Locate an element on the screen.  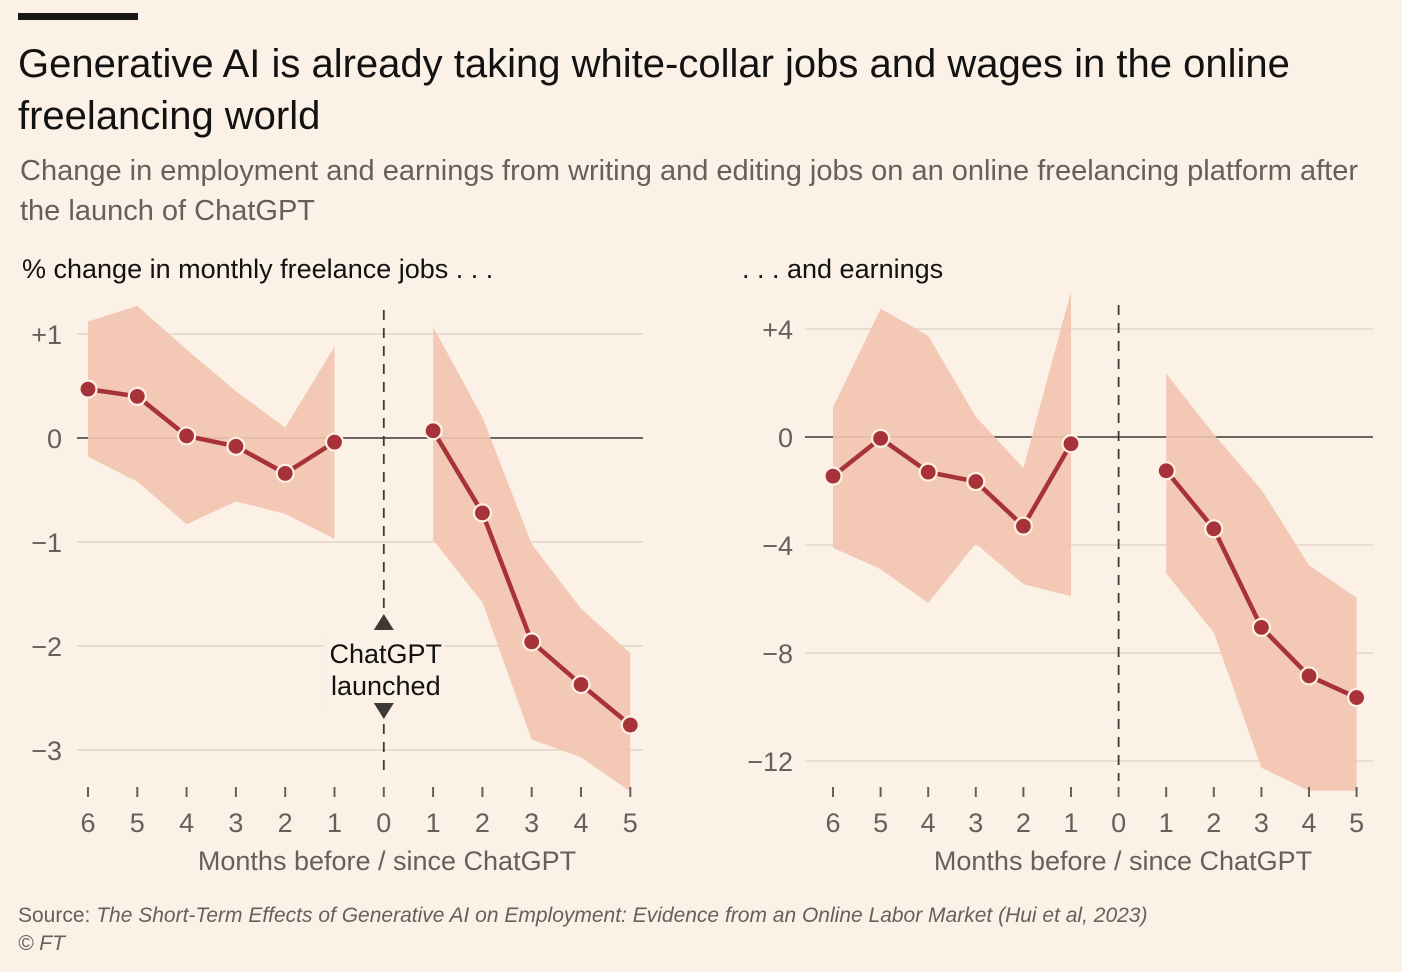
y-tick-label: −3 is located at coordinates (46, 751).